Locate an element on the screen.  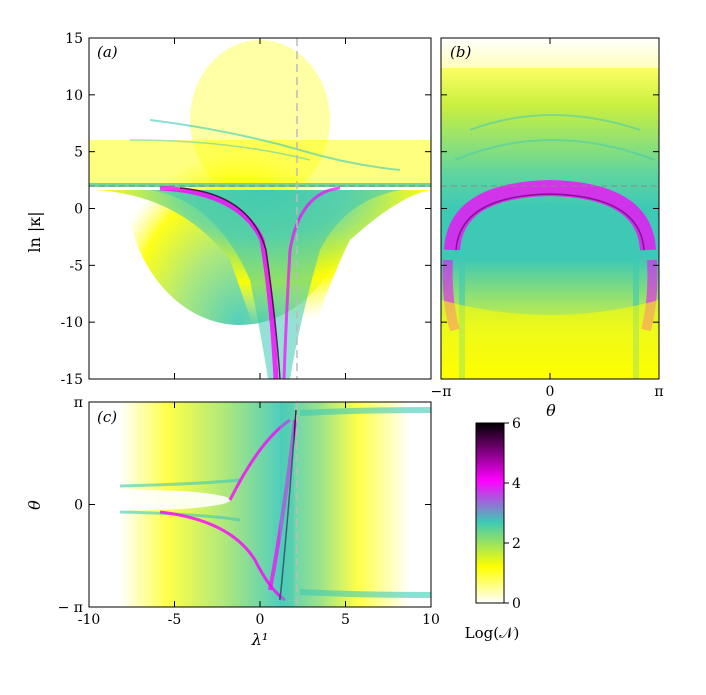
panel-c-y-tick-label: − π is located at coordinates (70, 608).